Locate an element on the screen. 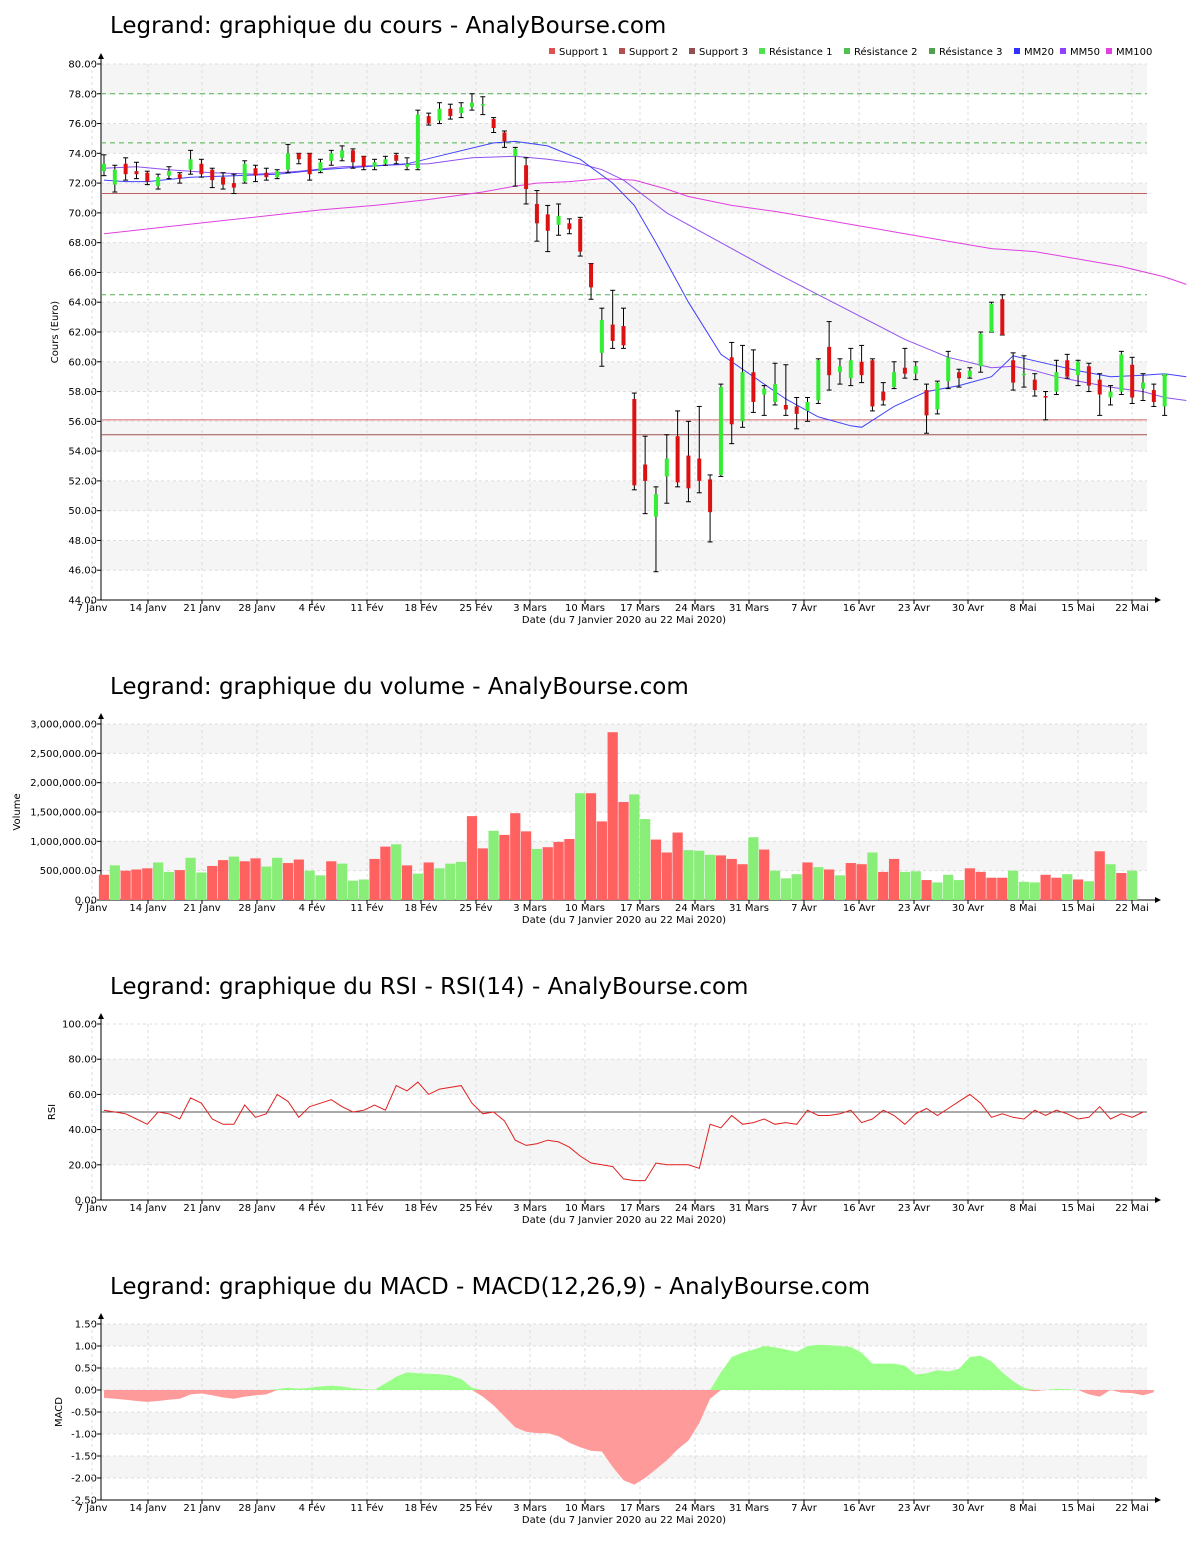  x-tick-label: 24 Mars is located at coordinates (695, 908).